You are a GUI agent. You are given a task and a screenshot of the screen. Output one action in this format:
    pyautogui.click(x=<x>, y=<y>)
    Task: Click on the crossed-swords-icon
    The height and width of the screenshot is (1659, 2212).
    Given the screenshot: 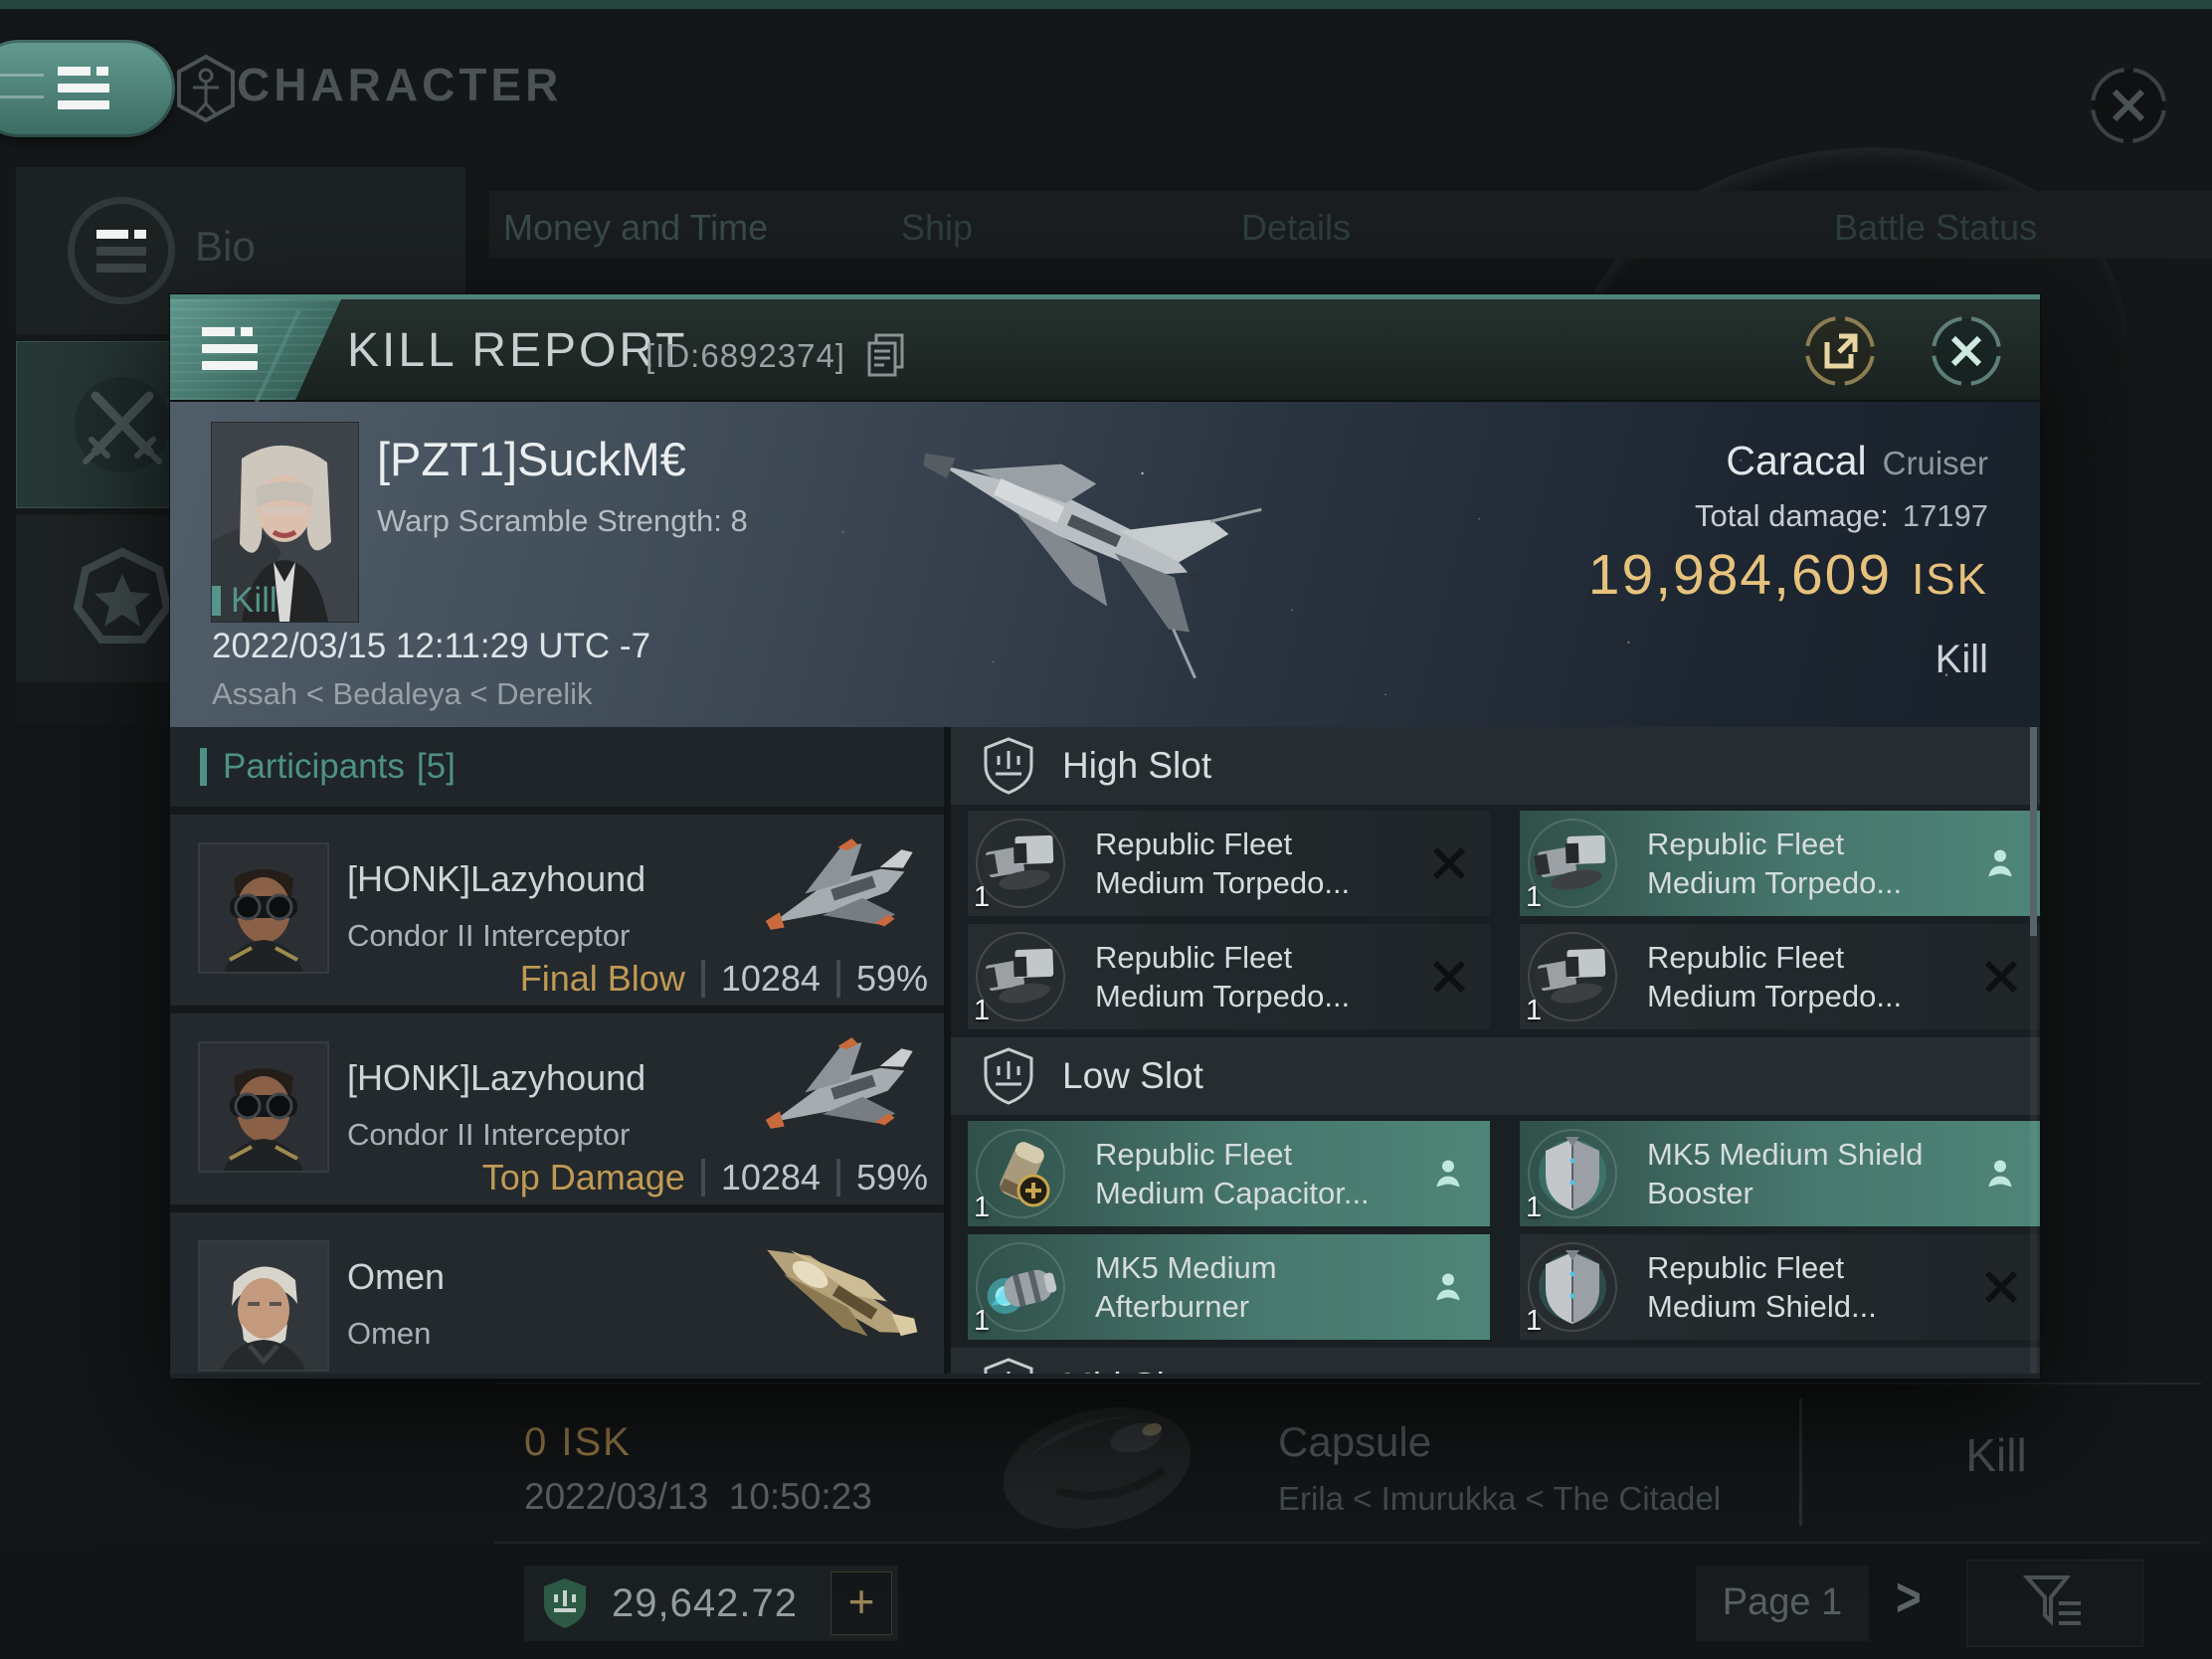 What is the action you would take?
    pyautogui.click(x=122, y=424)
    